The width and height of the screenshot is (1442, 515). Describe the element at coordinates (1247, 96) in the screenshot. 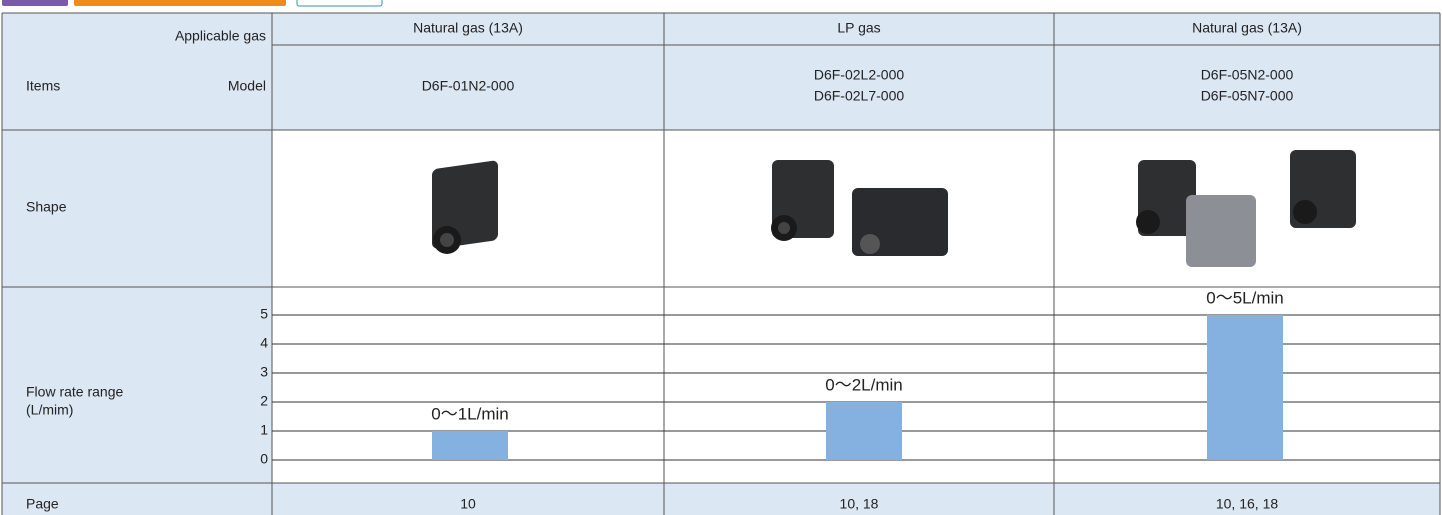

I see `model: D6F-05N7-000` at that location.